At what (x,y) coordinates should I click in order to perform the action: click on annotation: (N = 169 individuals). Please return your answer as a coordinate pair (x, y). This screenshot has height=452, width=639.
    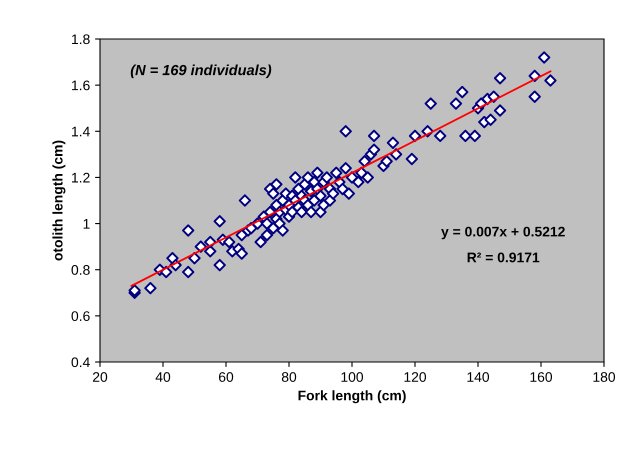
    Looking at the image, I should click on (201, 71).